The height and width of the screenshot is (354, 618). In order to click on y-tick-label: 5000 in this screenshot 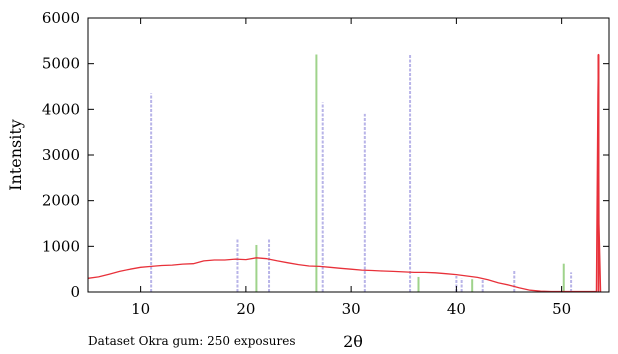, I will do `click(61, 64)`.